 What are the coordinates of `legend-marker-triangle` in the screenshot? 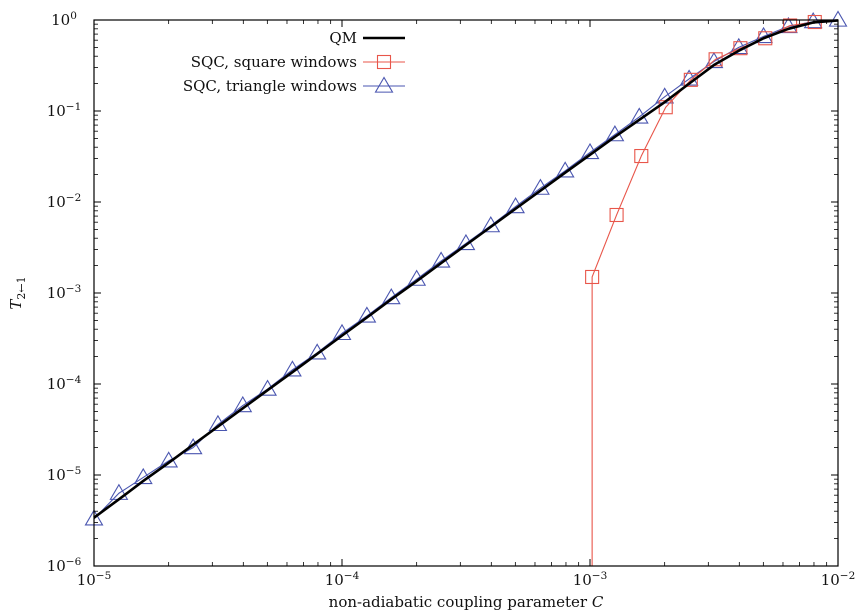 It's located at (384, 84).